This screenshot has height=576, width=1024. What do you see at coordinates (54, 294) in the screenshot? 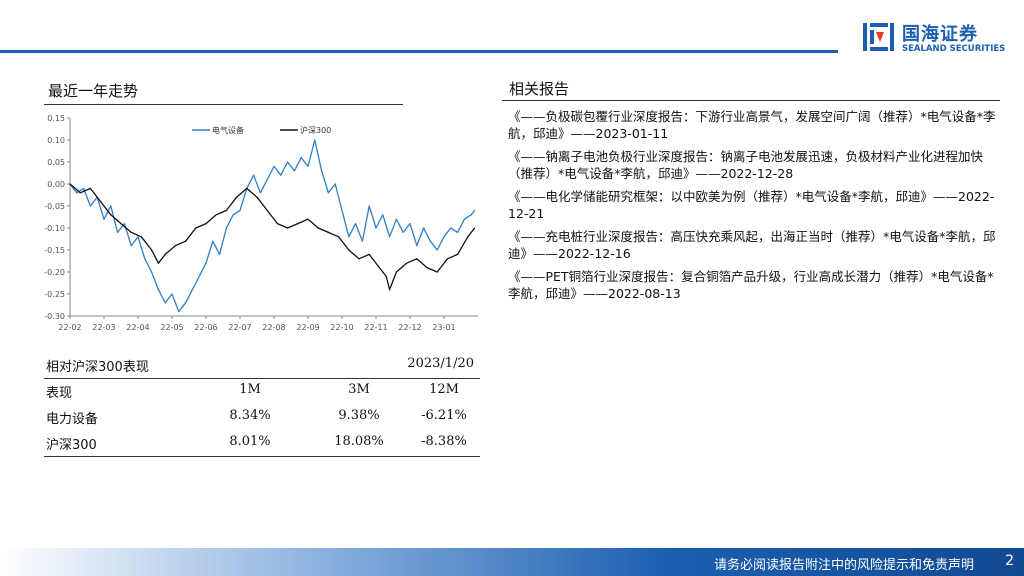
I see `y-tick-label: -0.25` at bounding box center [54, 294].